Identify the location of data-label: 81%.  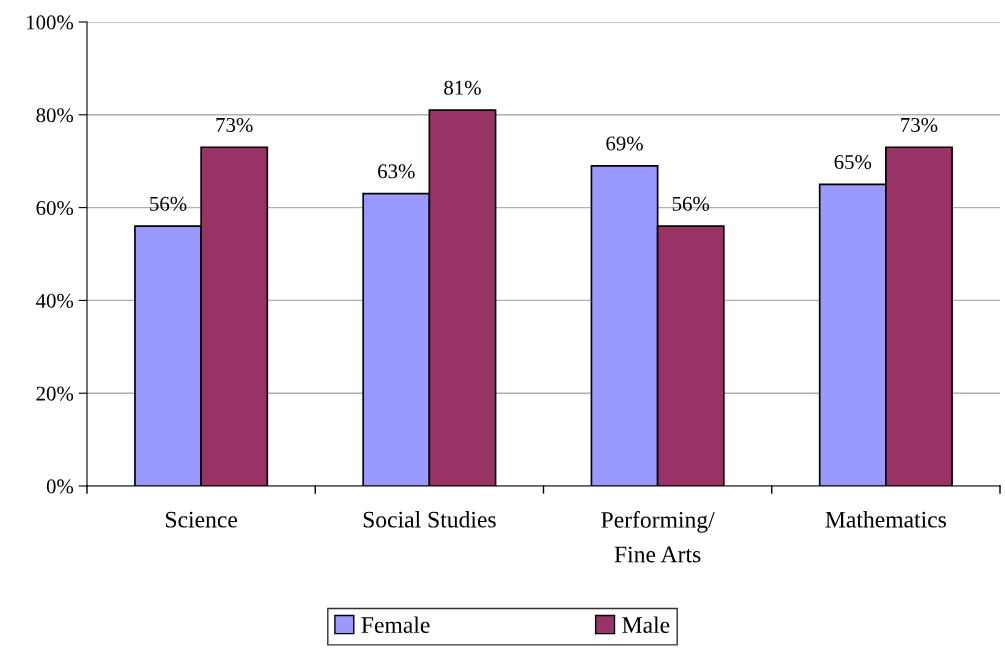
(462, 87).